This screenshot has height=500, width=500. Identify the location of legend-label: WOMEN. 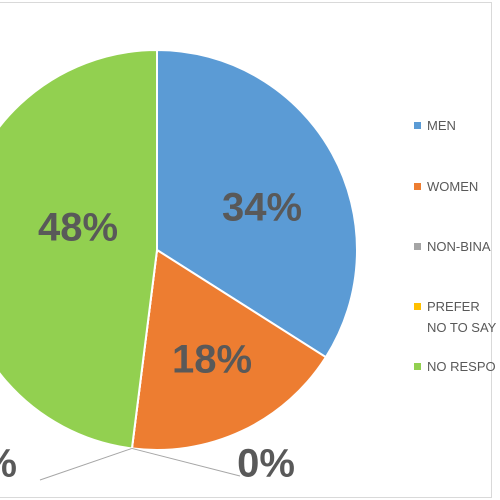
(453, 186).